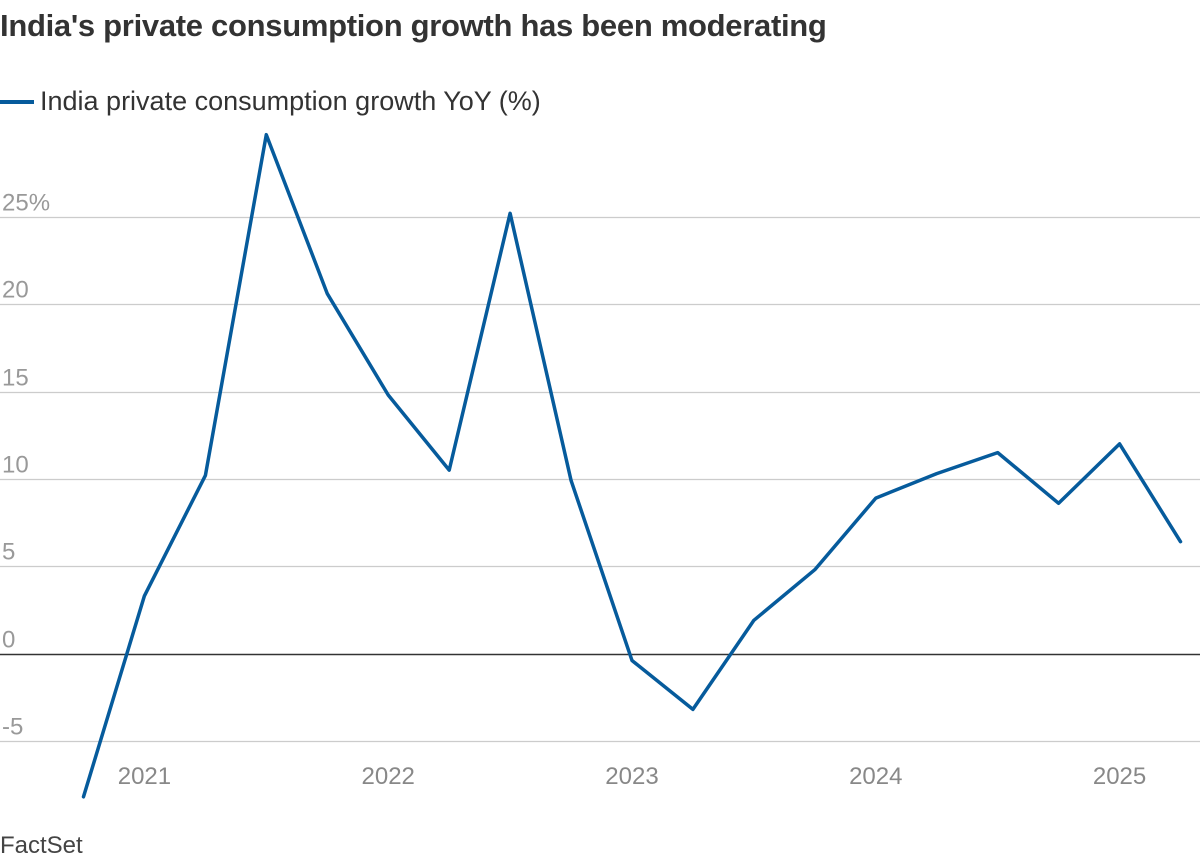 This screenshot has height=864, width=1200. I want to click on y-tick-label: 25%, so click(26, 203).